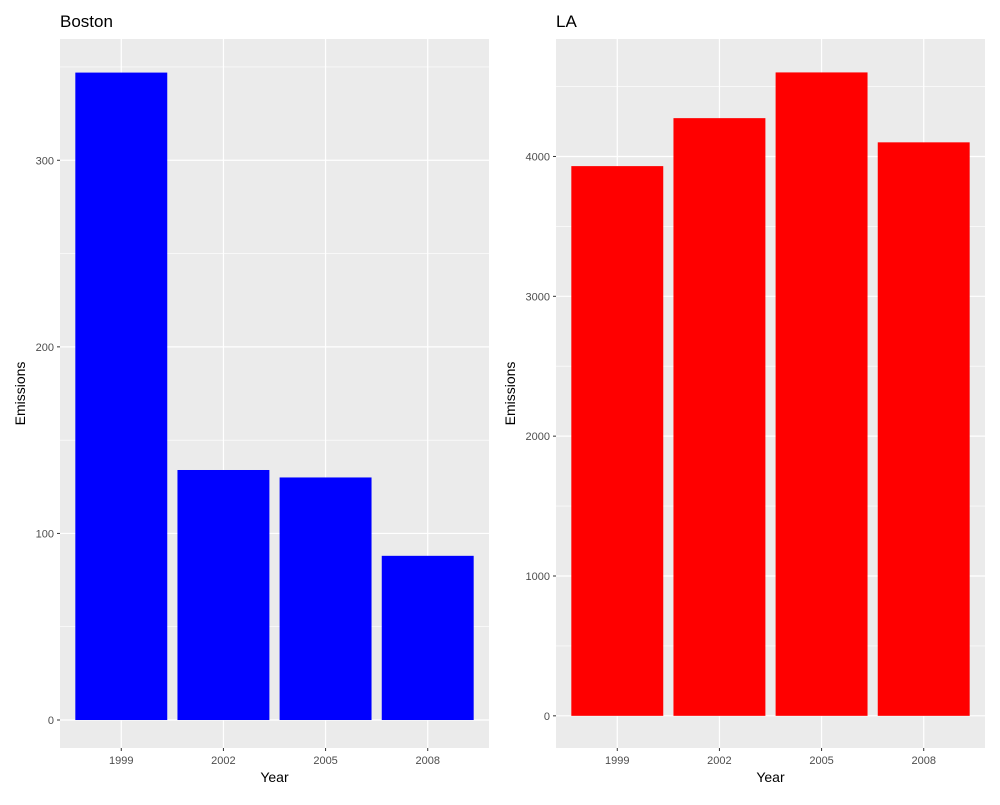 The width and height of the screenshot is (1000, 805). Describe the element at coordinates (770, 757) in the screenshot. I see `la-x-axis: 1999 2002 2005 2008` at that location.